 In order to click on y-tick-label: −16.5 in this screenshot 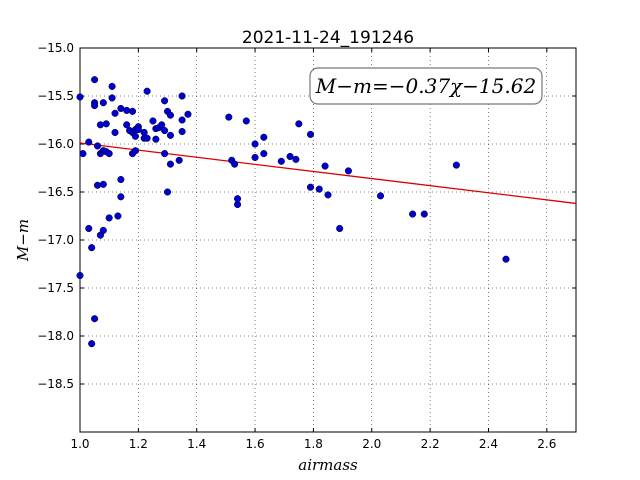, I will do `click(55, 192)`.